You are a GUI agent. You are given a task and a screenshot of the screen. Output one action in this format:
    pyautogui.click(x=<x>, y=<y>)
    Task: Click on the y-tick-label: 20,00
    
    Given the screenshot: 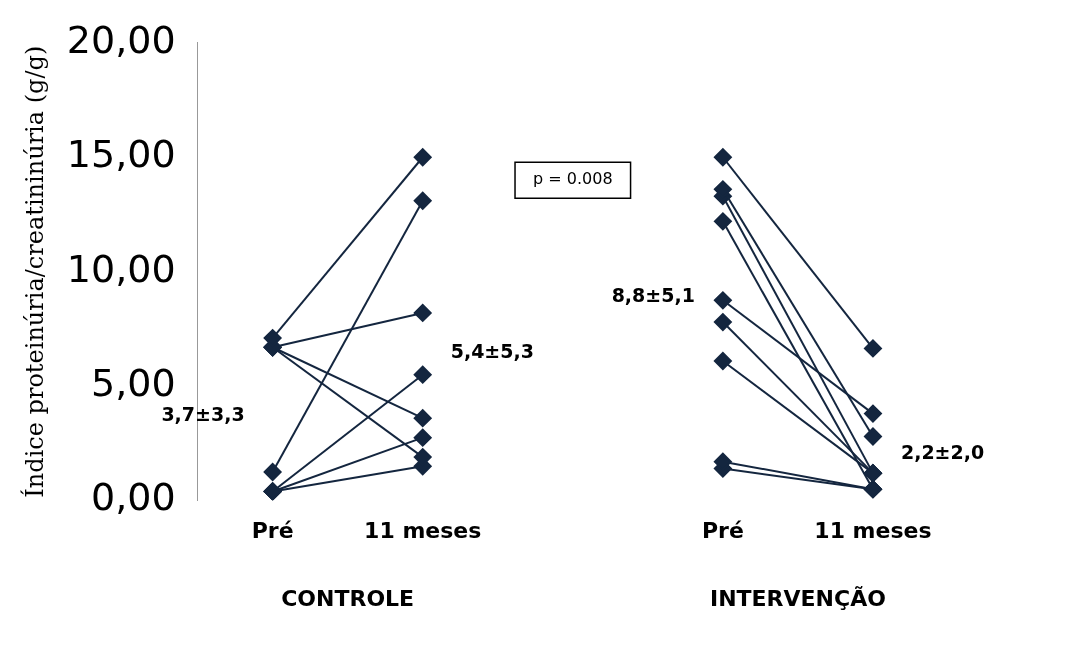 What is the action you would take?
    pyautogui.click(x=121, y=39)
    